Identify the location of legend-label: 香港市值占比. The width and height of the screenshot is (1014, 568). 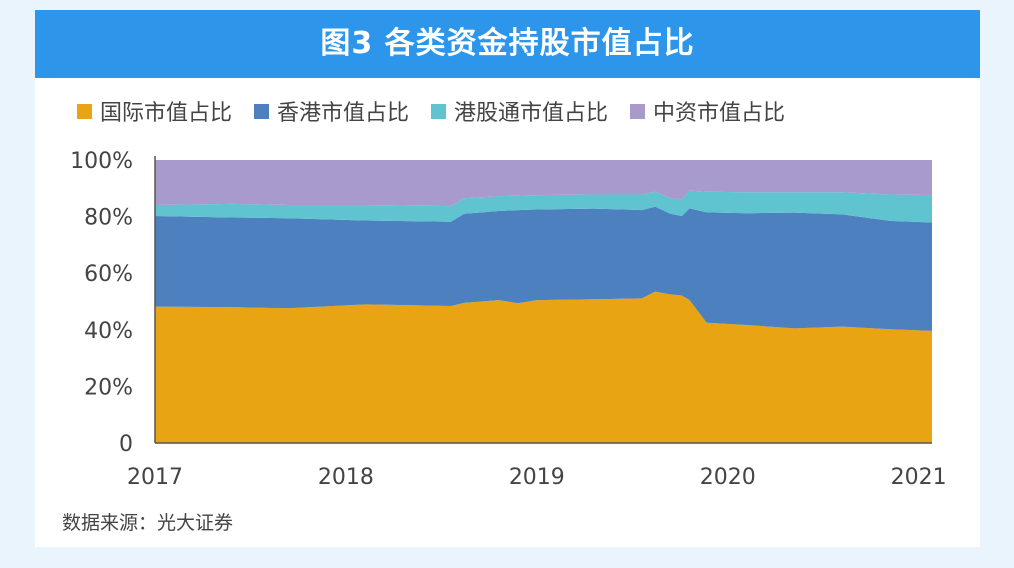
(343, 113).